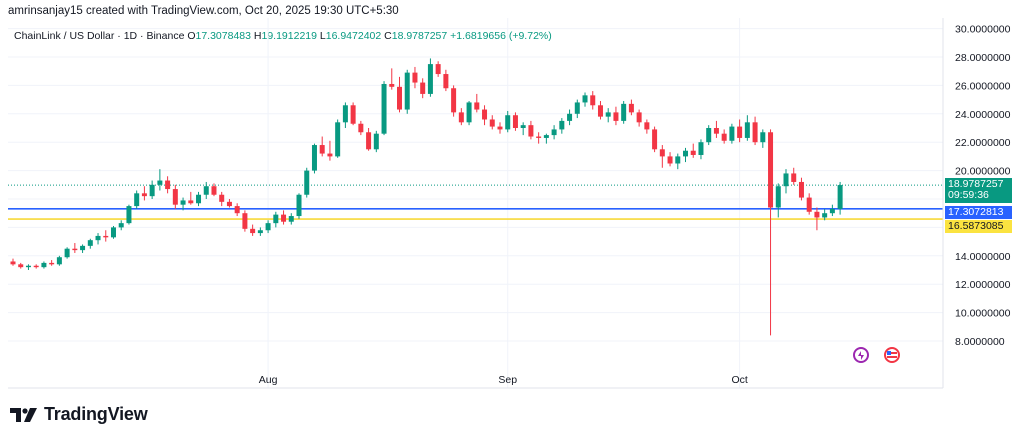  I want to click on open-label: O, so click(191, 36).